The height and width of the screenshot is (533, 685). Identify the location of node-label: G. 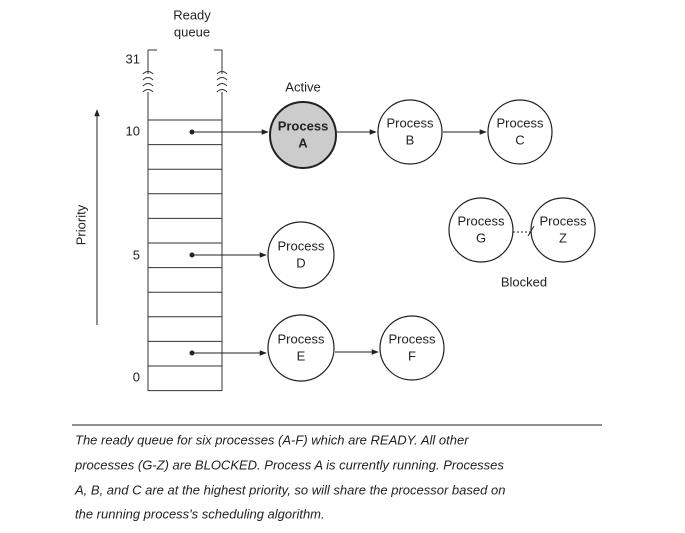
(481, 237).